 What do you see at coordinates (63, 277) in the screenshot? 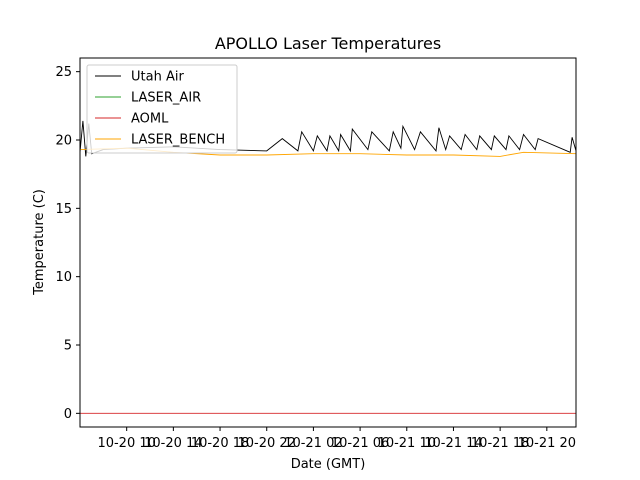
I see `y-tick-label-2: 10` at bounding box center [63, 277].